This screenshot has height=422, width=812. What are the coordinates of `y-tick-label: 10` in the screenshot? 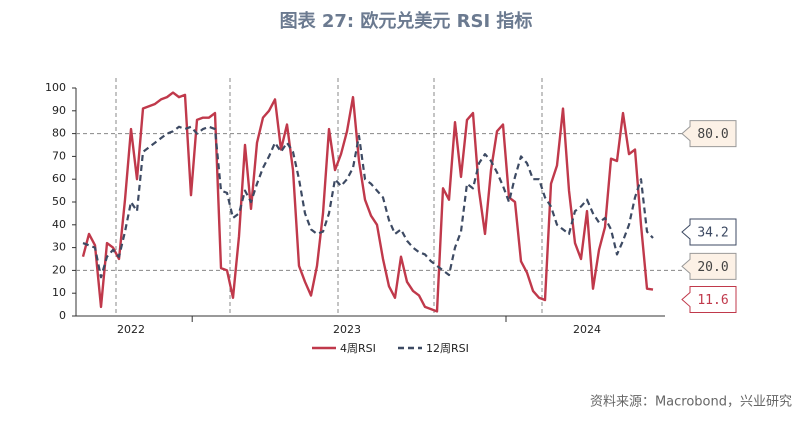 It's located at (59, 292).